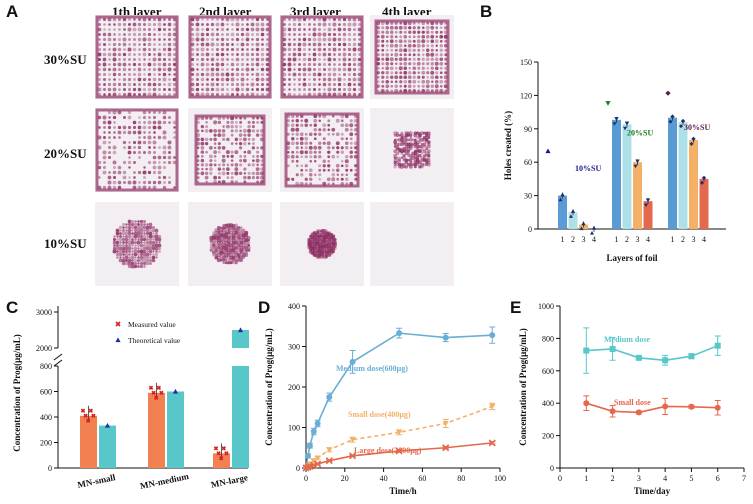 The height and width of the screenshot is (504, 753). I want to click on series-line-Medium dose, so click(652, 353).